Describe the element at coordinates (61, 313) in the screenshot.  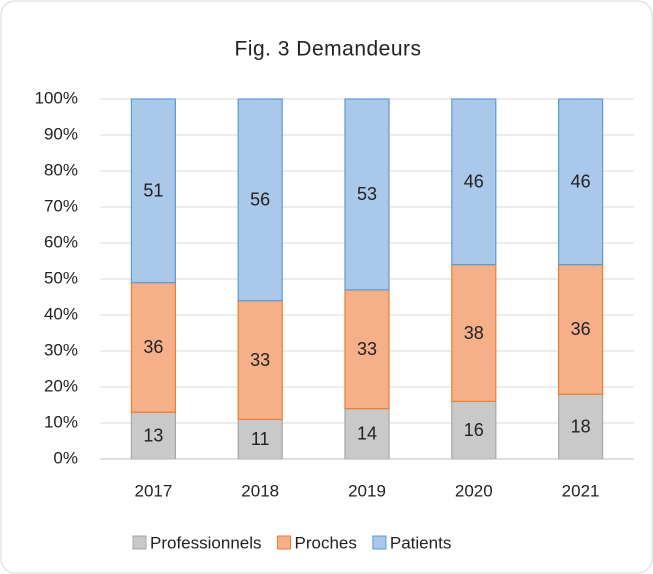
I see `y-tick-label: 40%` at that location.